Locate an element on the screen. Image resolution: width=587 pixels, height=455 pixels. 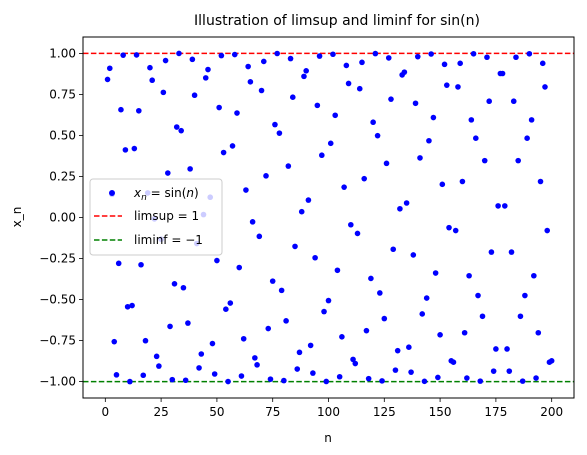
y-tick-label: 0.75 is located at coordinates (62, 94).